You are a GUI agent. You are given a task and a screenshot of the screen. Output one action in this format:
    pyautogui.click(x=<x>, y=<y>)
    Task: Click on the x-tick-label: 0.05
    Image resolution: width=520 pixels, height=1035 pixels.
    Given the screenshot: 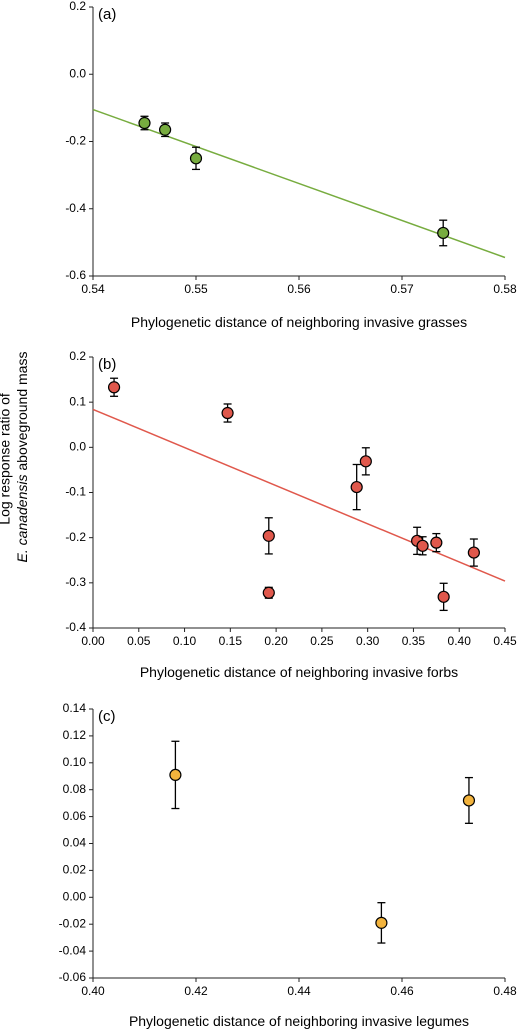 What is the action you would take?
    pyautogui.click(x=139, y=641)
    